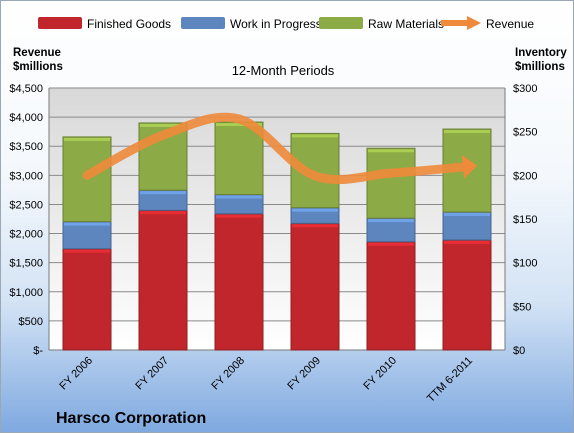 This screenshot has height=433, width=574. I want to click on left-tick-label: $1,000, so click(26, 293).